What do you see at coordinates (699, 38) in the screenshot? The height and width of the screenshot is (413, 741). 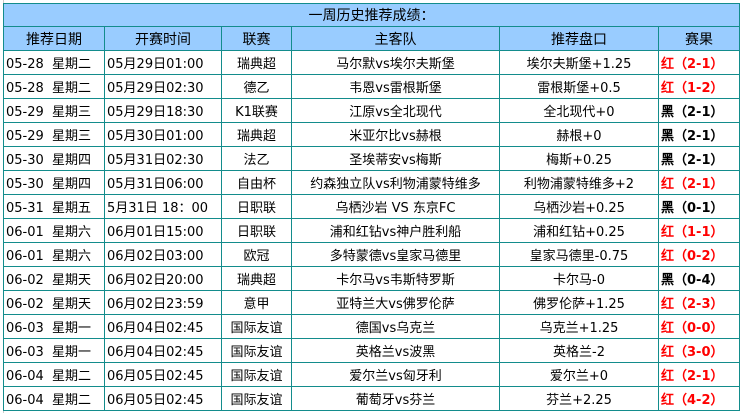 I see `col-result: 赛果` at bounding box center [699, 38].